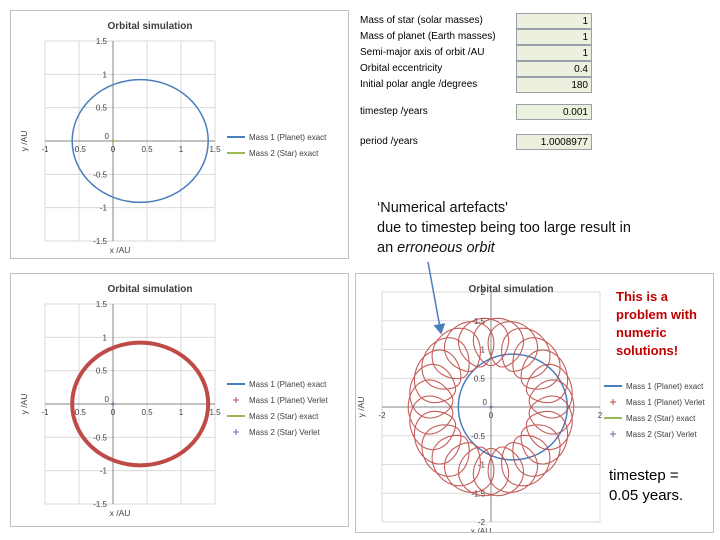 This screenshot has height=540, width=720. Describe the element at coordinates (554, 142) in the screenshot. I see `period-value: 1.0008977` at that location.